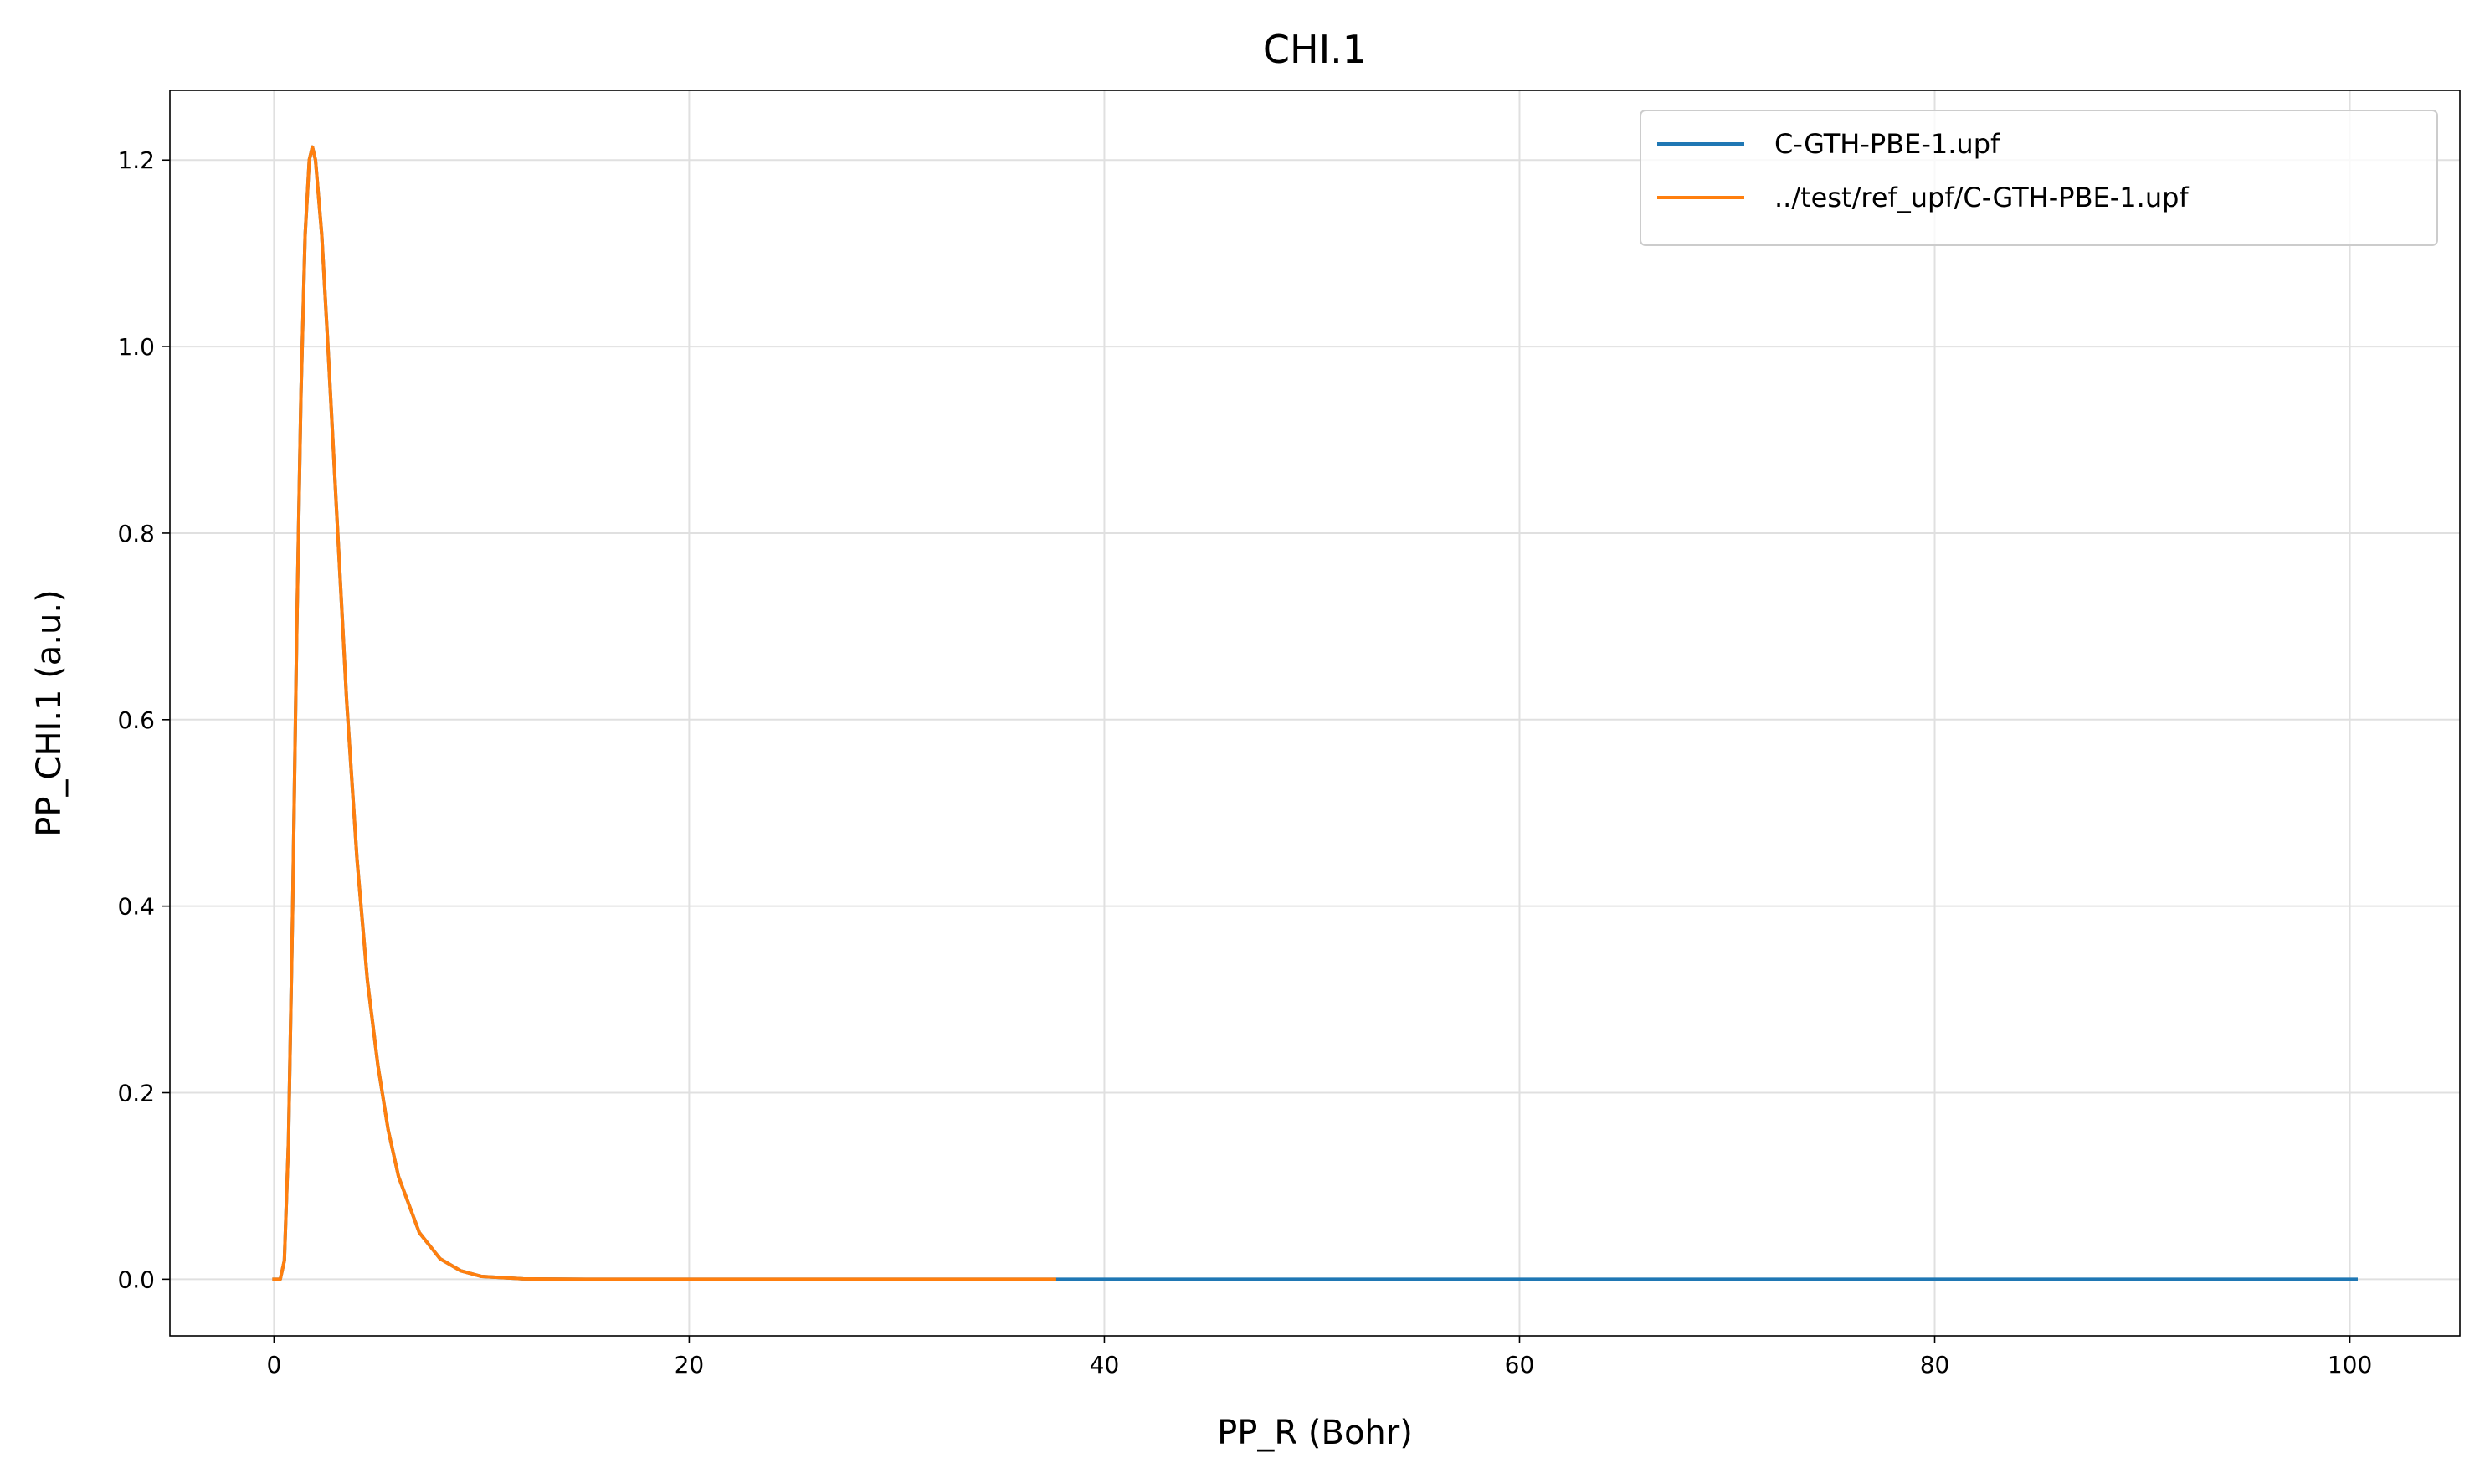  What do you see at coordinates (2039, 178) in the screenshot?
I see `legend-box` at bounding box center [2039, 178].